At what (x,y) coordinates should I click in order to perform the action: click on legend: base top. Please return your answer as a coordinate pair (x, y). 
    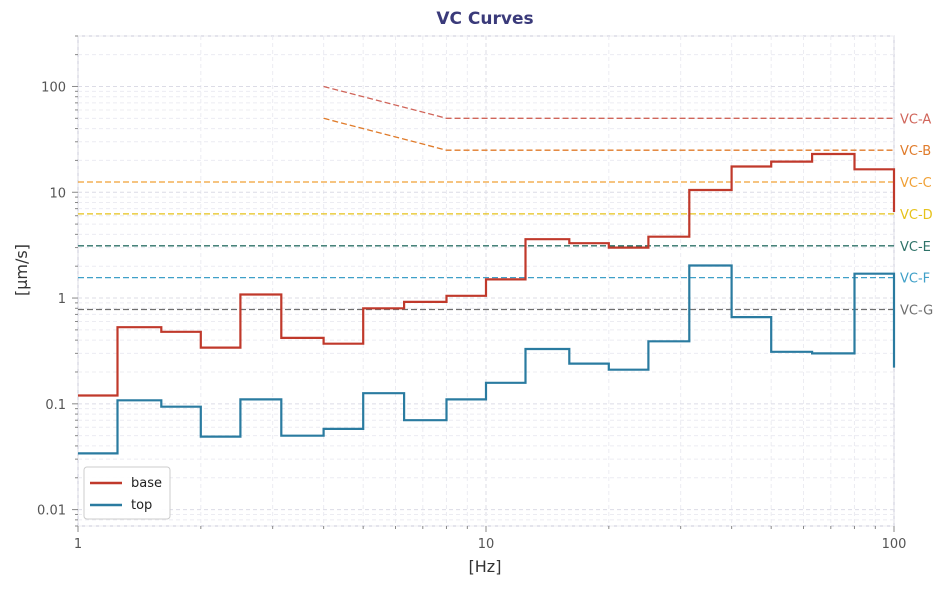
    Looking at the image, I should click on (127, 493).